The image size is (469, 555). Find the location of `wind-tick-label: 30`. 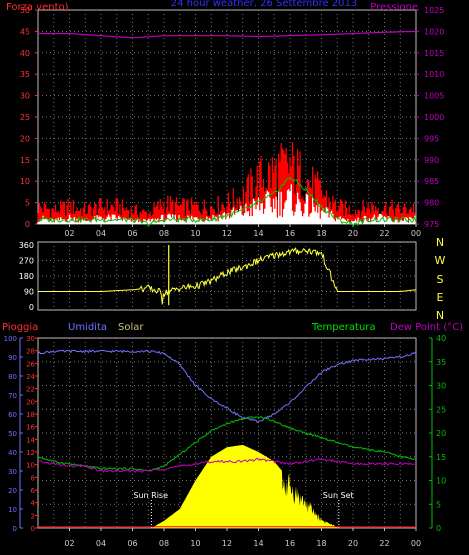

wind-tick-label: 30 is located at coordinates (25, 96).